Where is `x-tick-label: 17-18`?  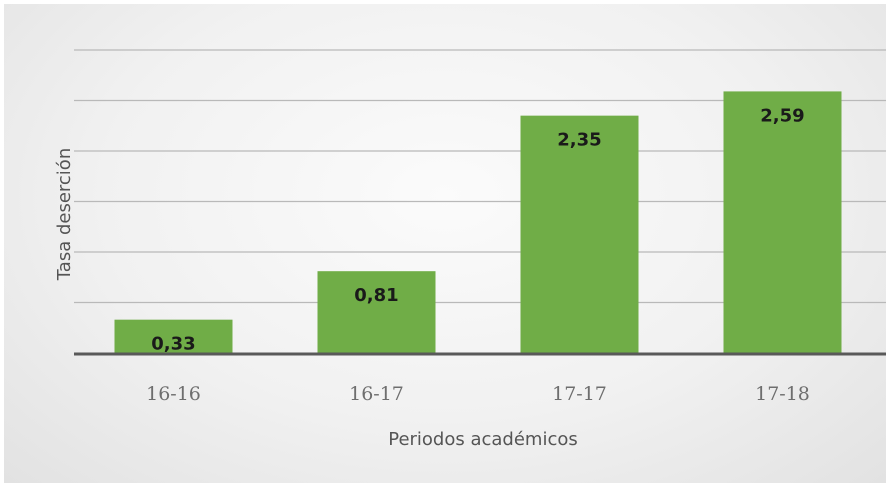 x-tick-label: 17-18 is located at coordinates (782, 394).